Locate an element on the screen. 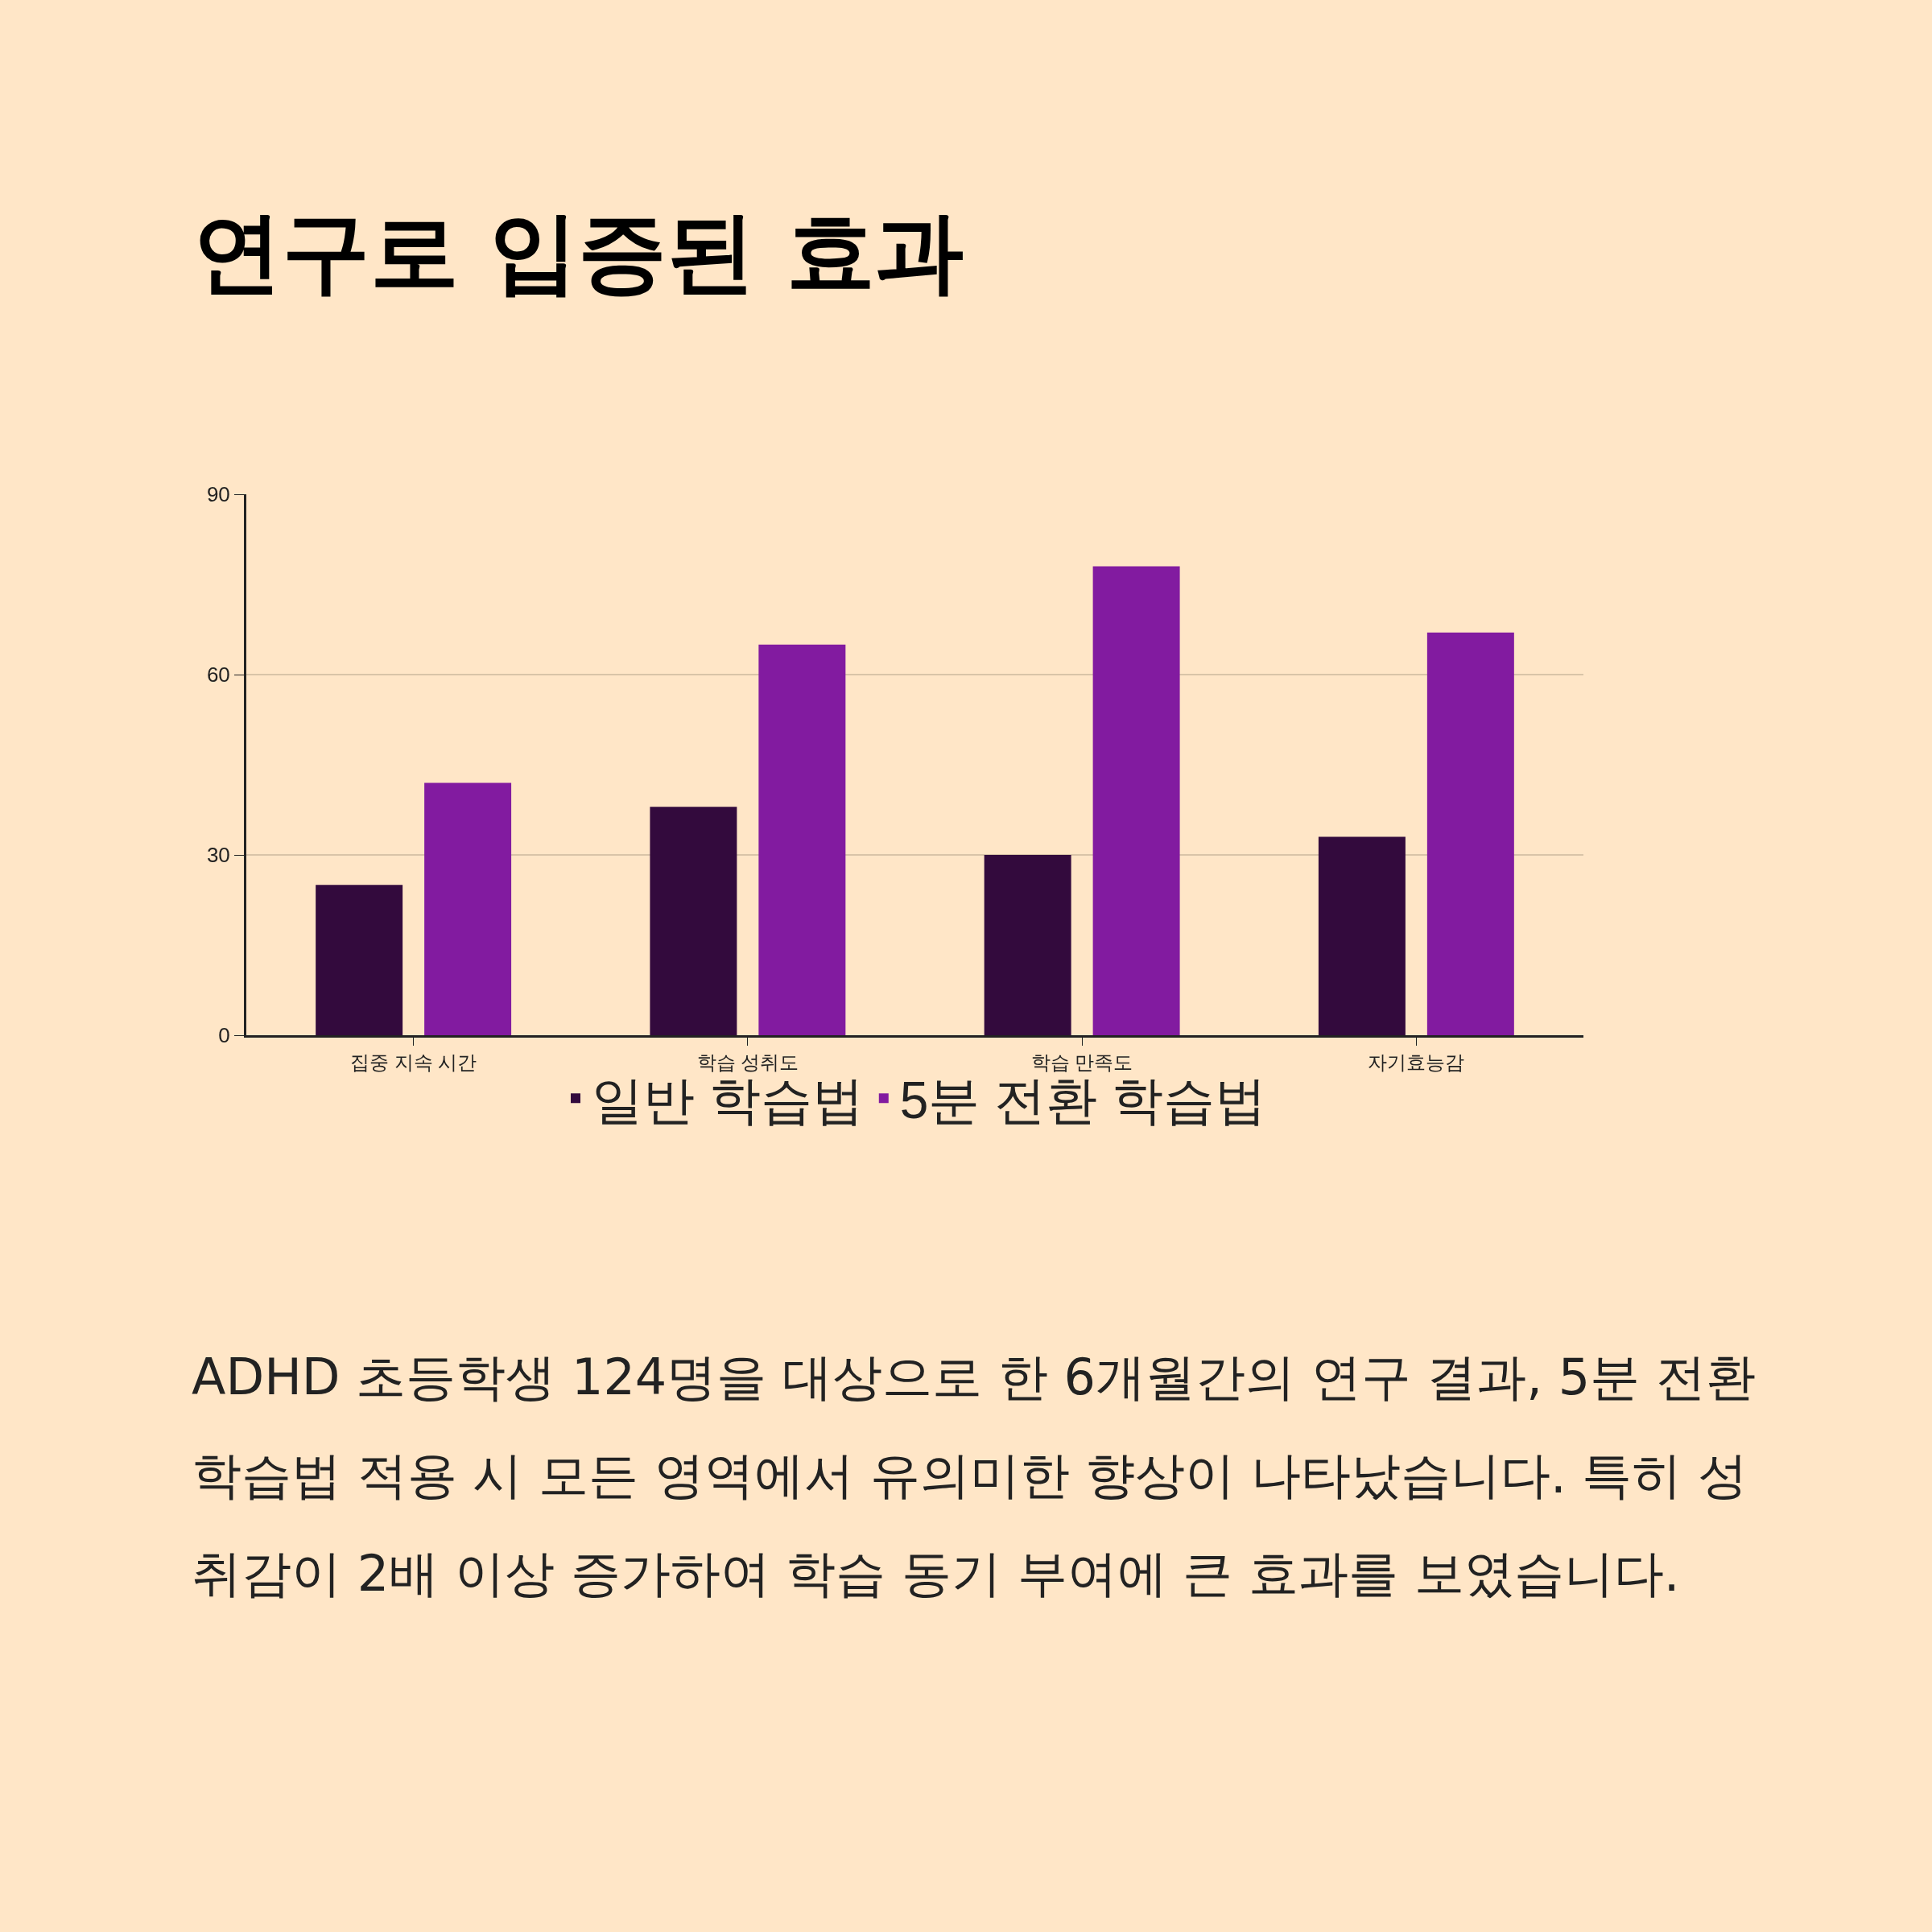 The height and width of the screenshot is (1932, 1932). legend-label: 일반 학습법 is located at coordinates (728, 1100).